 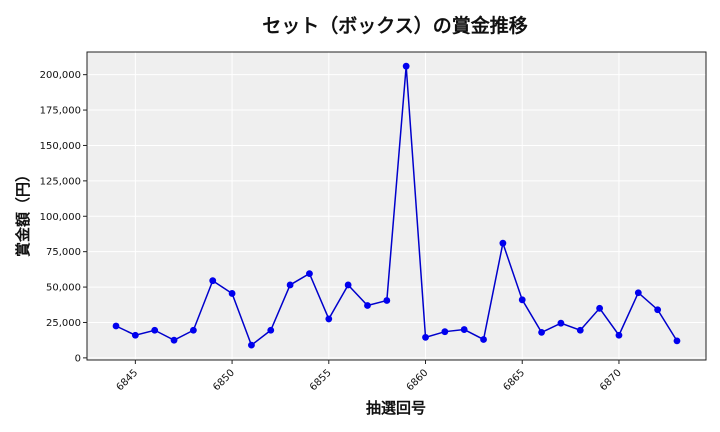 What do you see at coordinates (396, 408) in the screenshot?
I see `x-axis-label: 抽選回号` at bounding box center [396, 408].